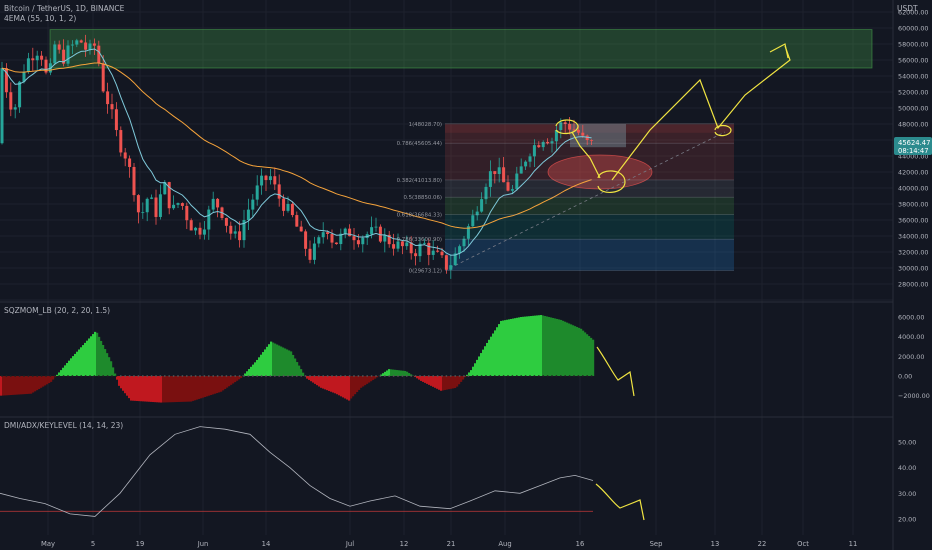 Image resolution: width=932 pixels, height=550 pixels. I want to click on time-tick-label: Oct, so click(803, 544).